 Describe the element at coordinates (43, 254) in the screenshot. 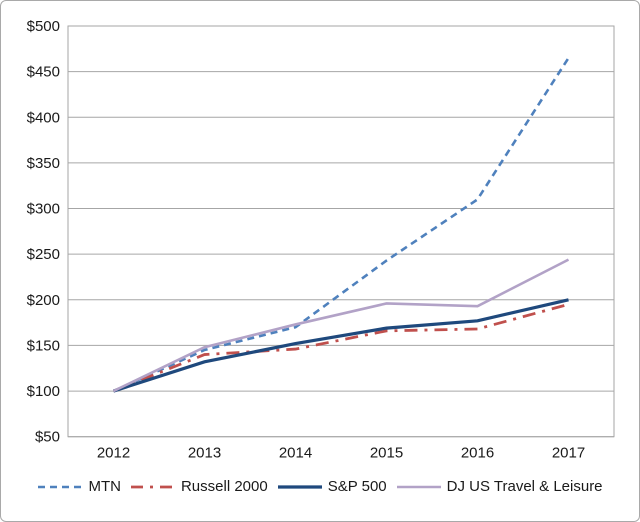

I see `y-axis-tick-label: $250` at that location.